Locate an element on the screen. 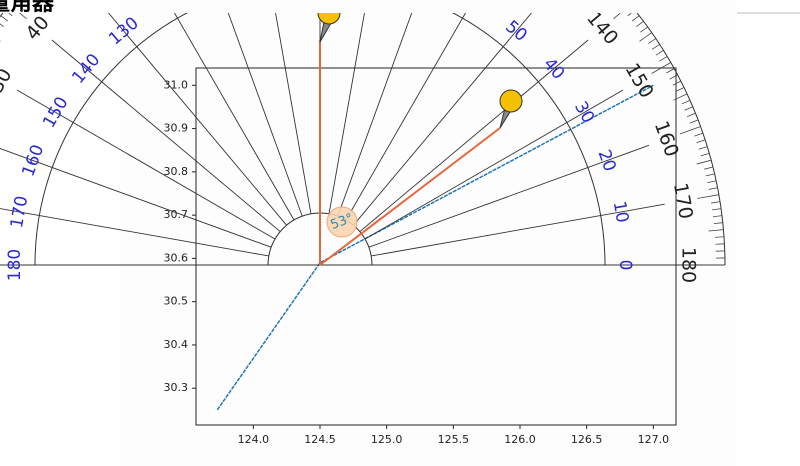  angle-label: 53° is located at coordinates (342, 222).